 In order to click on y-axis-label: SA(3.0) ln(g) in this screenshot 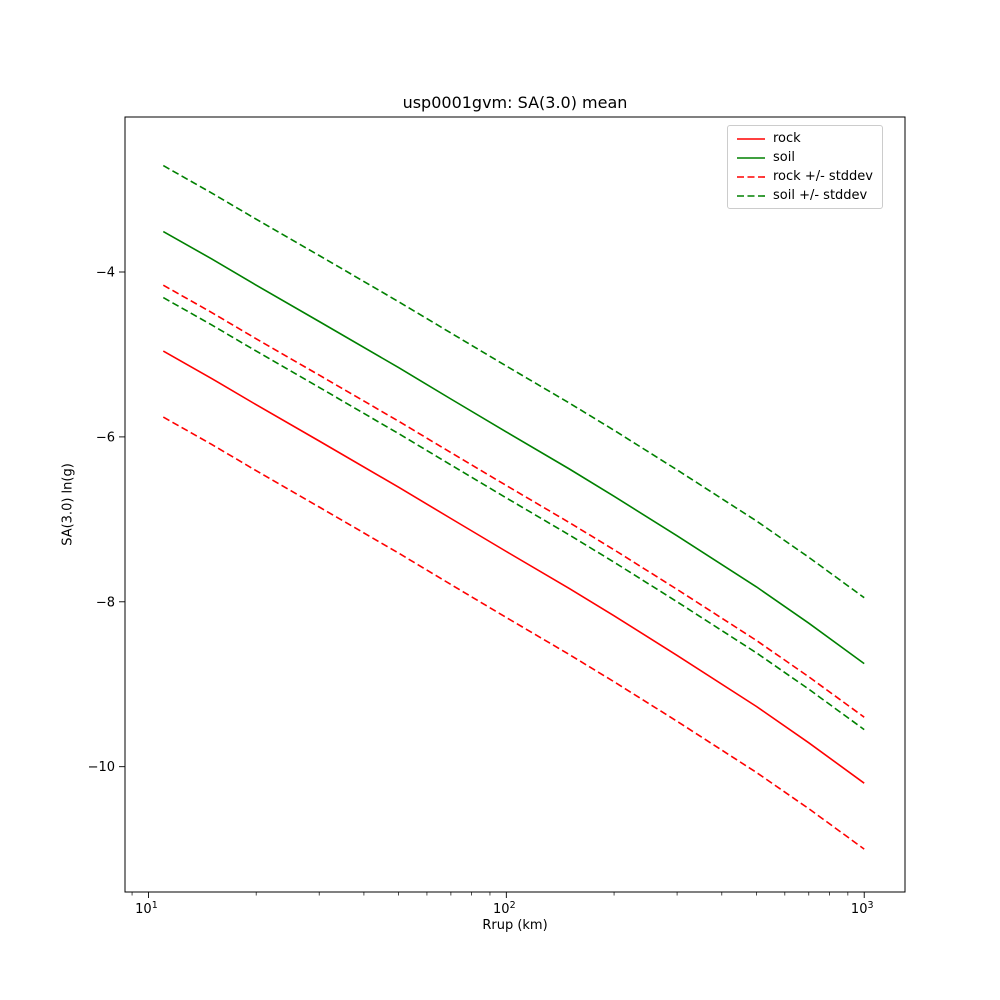, I will do `click(68, 504)`.